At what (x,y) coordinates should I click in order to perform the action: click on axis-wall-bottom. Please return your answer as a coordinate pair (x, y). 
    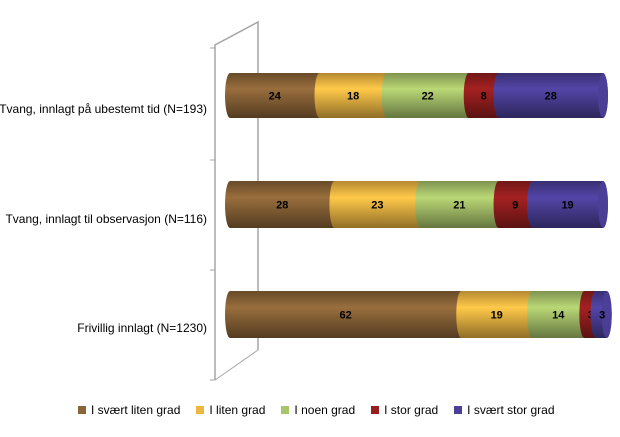
    Looking at the image, I should click on (236, 365).